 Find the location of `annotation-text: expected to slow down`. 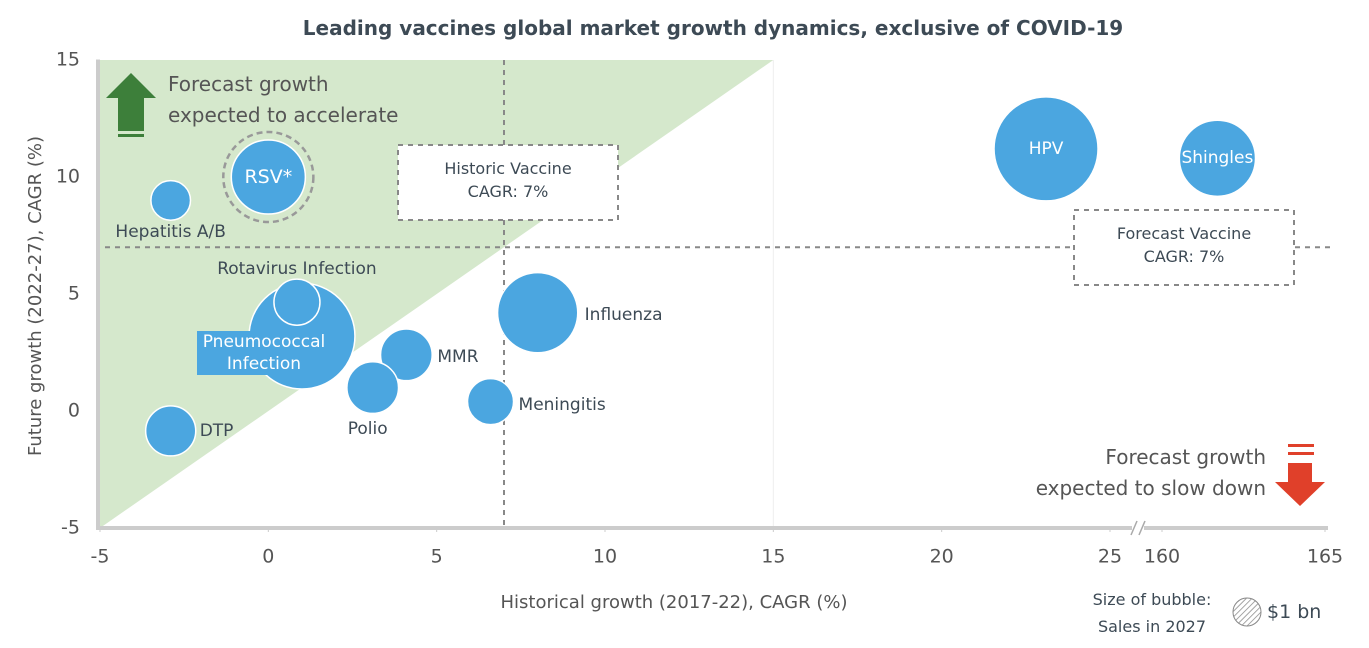

annotation-text: expected to slow down is located at coordinates (1150, 488).